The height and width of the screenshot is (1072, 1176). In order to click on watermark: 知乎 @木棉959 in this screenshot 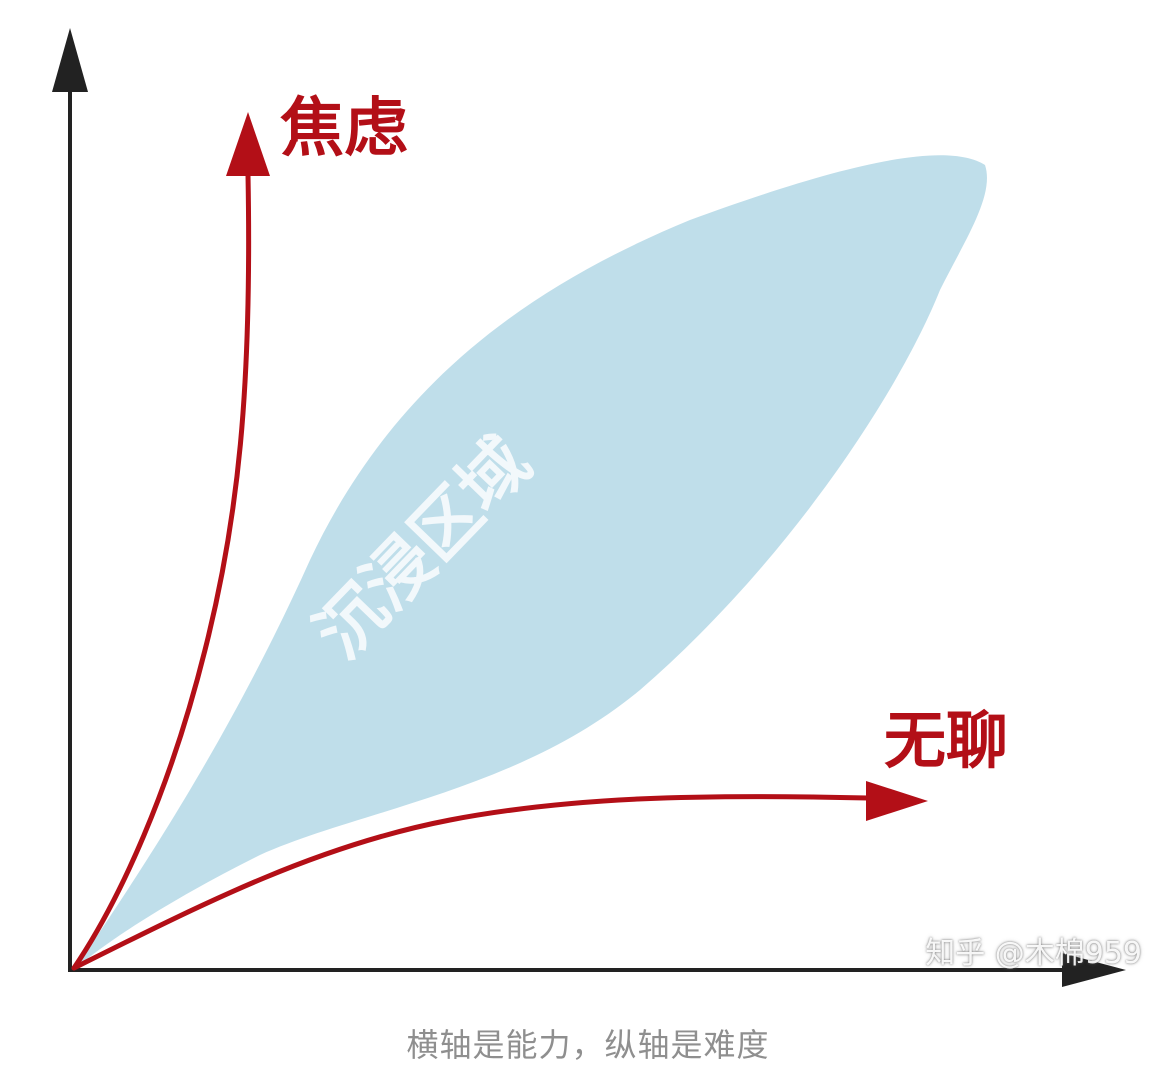, I will do `click(1033, 953)`.